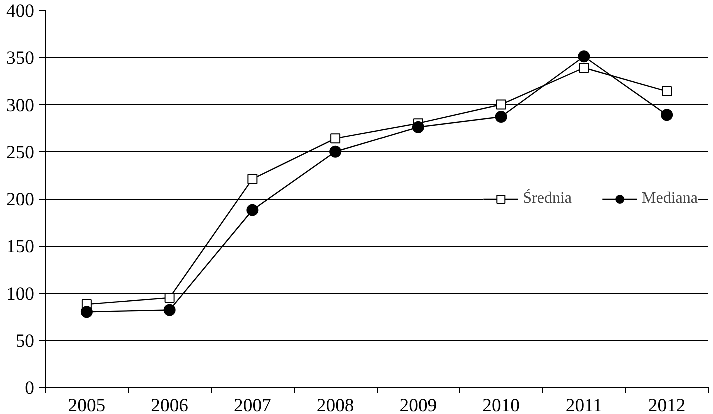  Describe the element at coordinates (584, 405) in the screenshot. I see `x-tick-label: 2011` at that location.